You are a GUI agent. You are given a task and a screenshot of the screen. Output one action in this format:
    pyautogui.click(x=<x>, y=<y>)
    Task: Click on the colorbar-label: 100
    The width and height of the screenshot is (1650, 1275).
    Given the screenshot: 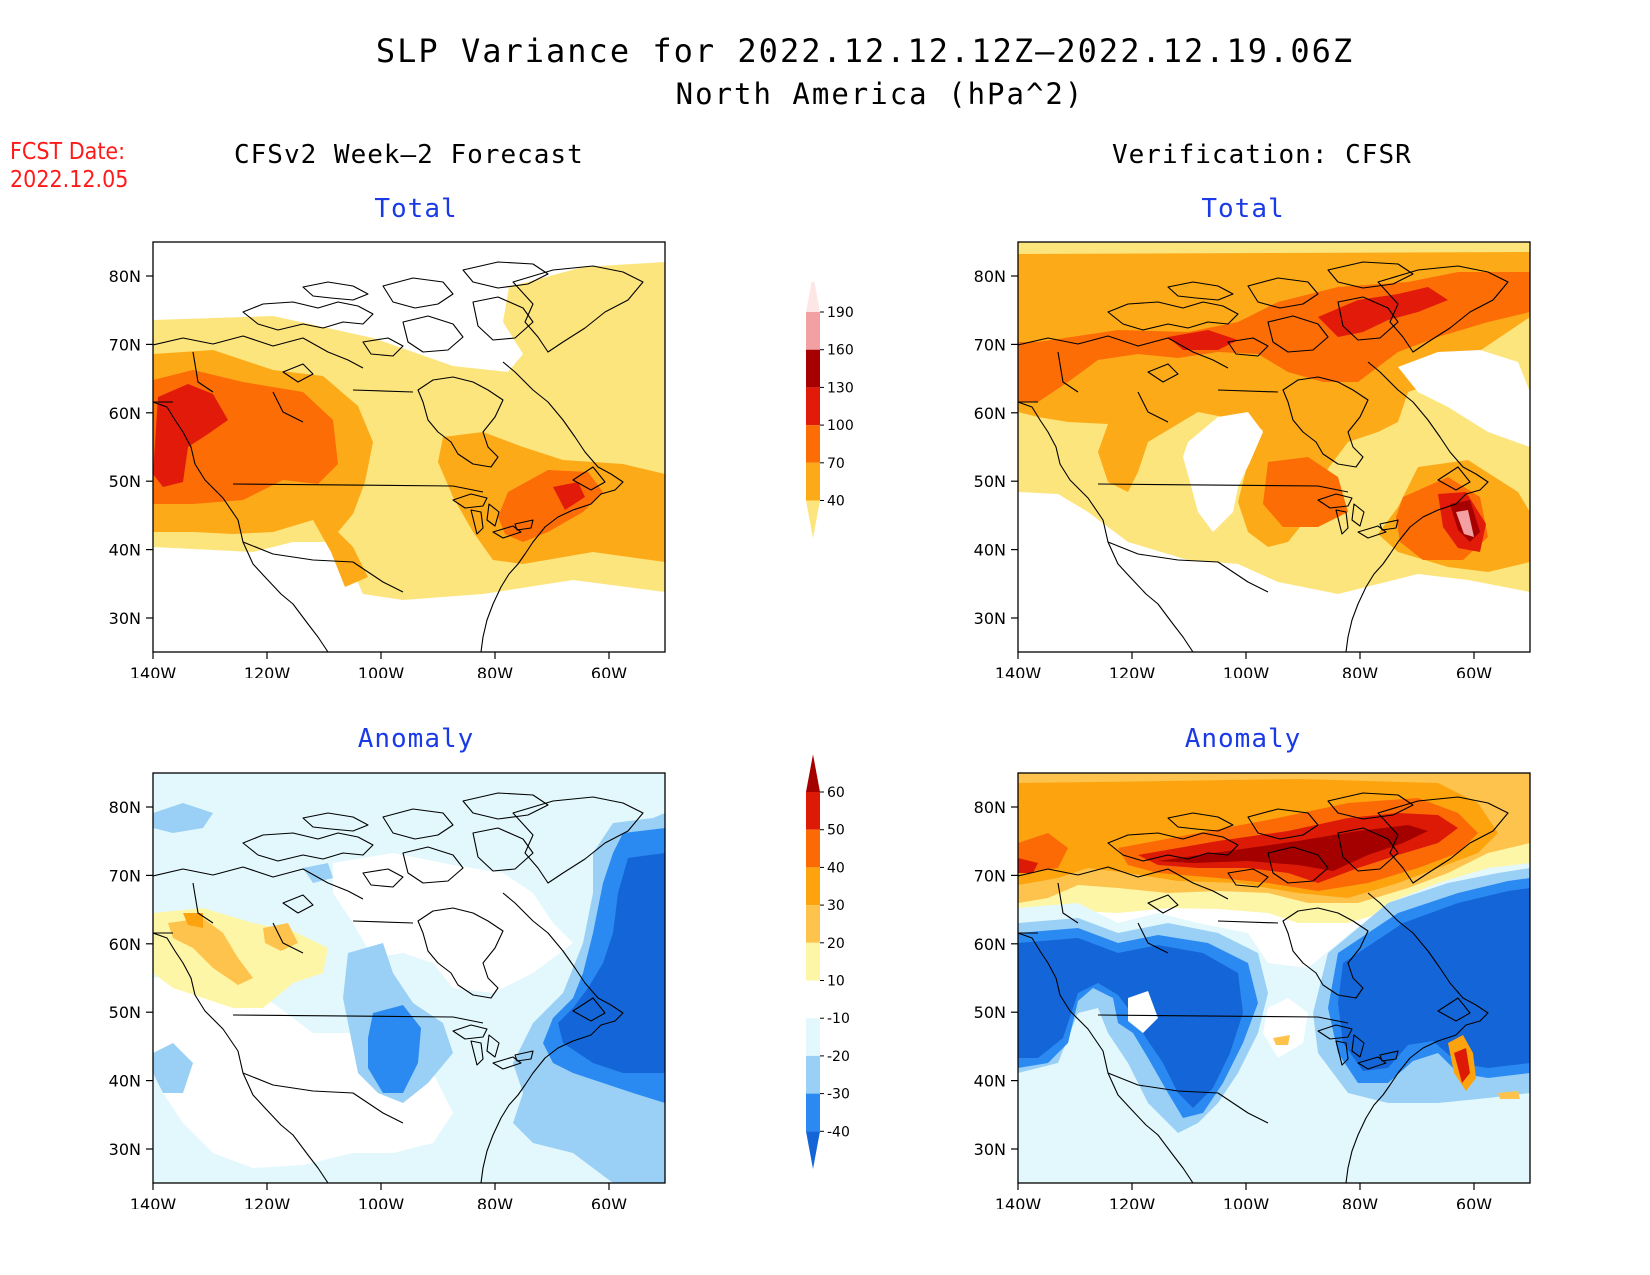 What is the action you would take?
    pyautogui.click(x=840, y=426)
    